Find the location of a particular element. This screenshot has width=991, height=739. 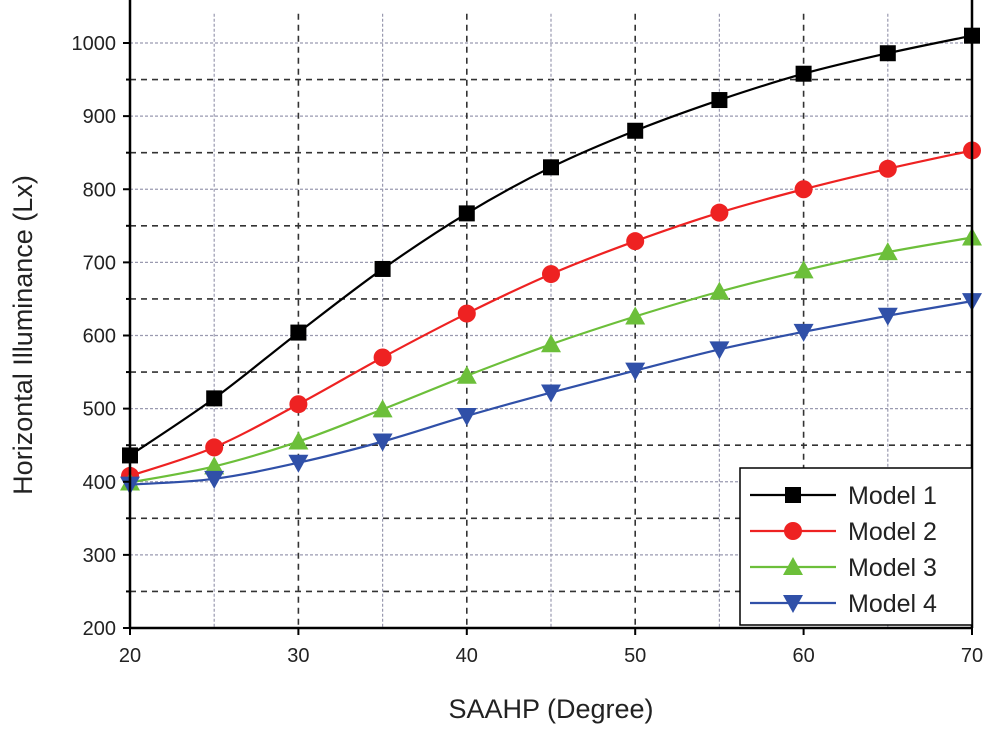

legend: Model 1 Model 2 Model 3 Model 4 is located at coordinates (856, 546).